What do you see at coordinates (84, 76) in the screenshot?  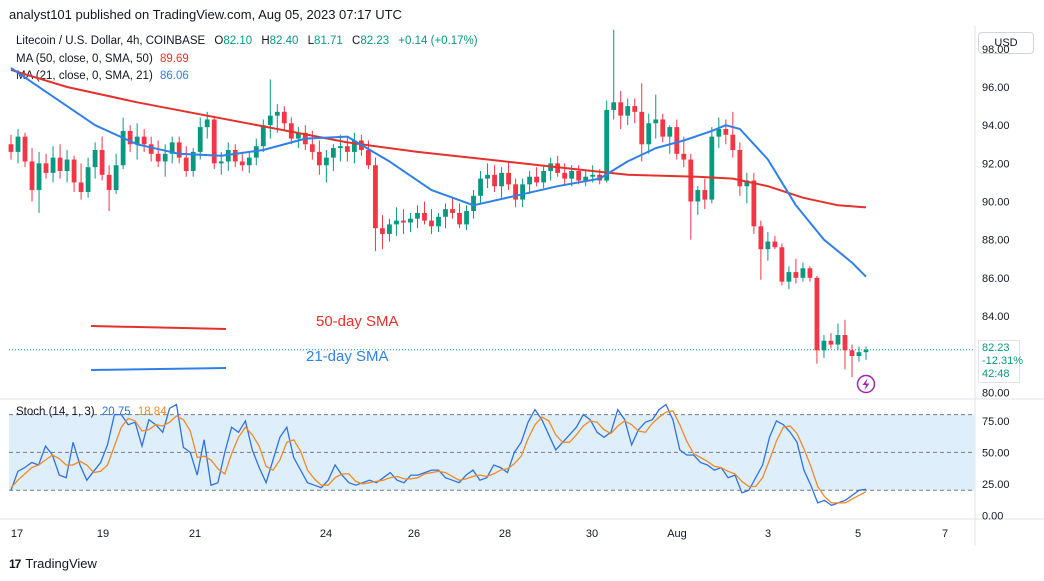 I see `ma21-label: MA (21, close, 0, SMA, 21)` at bounding box center [84, 76].